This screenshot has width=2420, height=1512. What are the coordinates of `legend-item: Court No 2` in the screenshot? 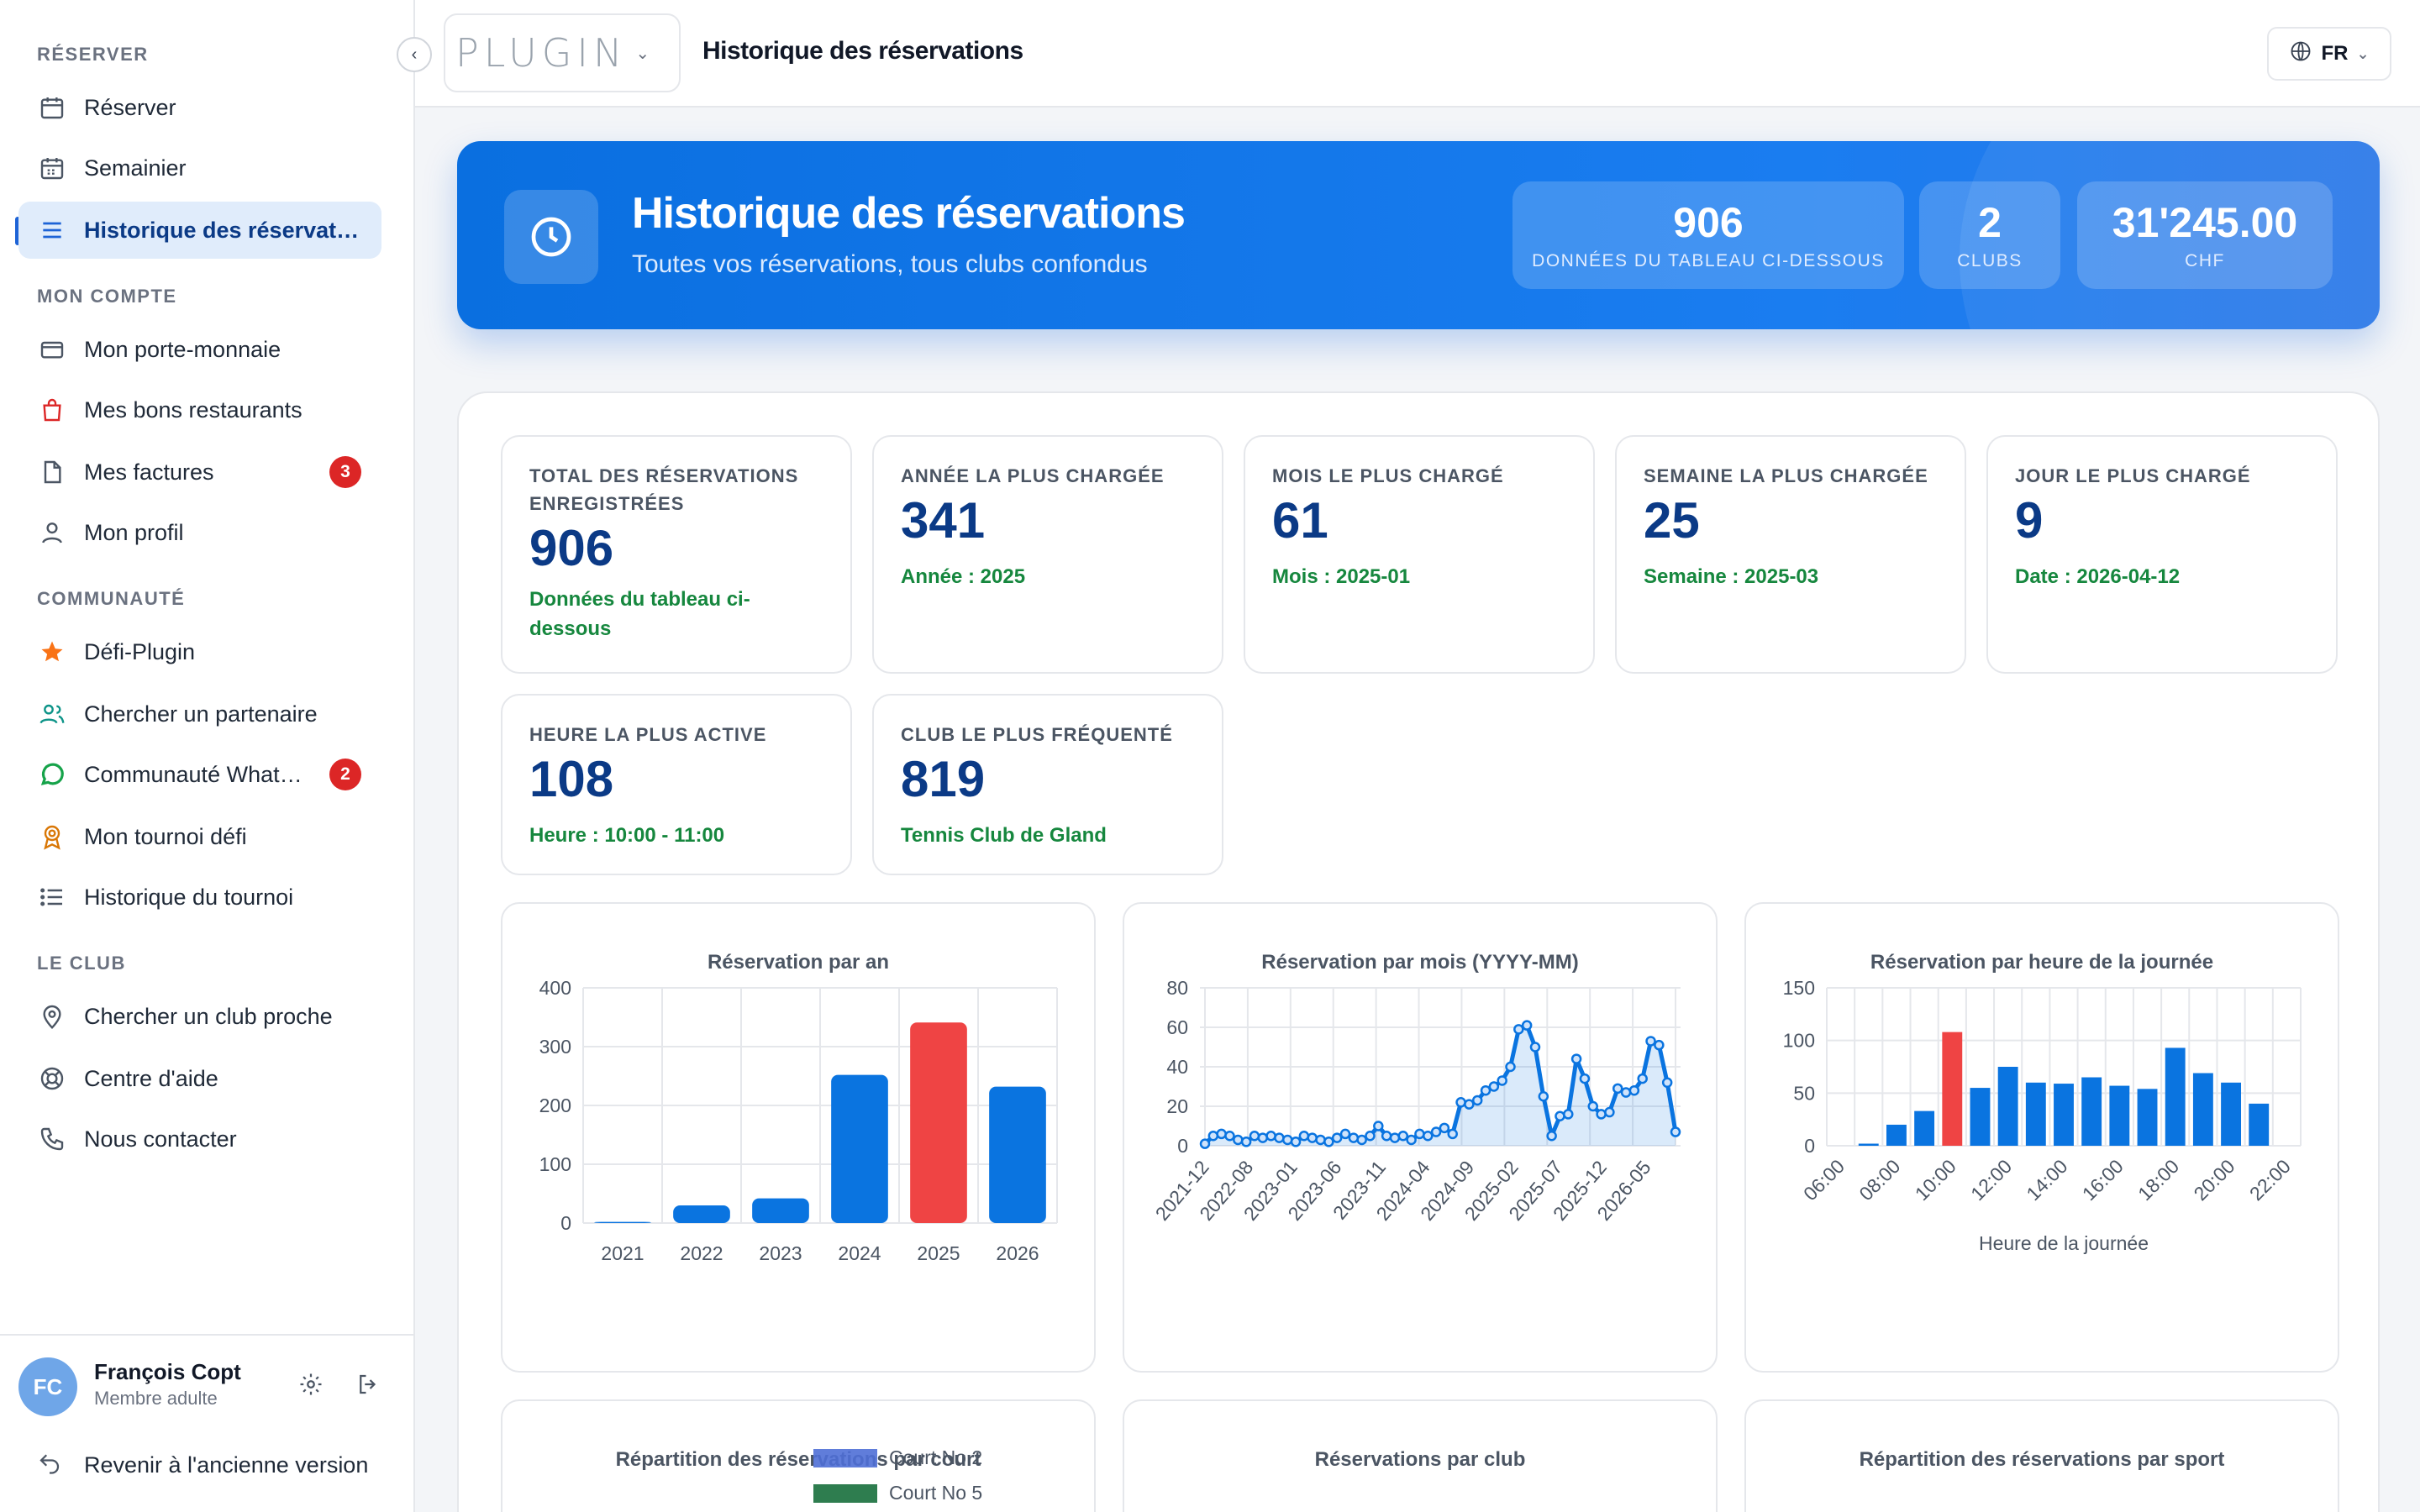 It's located at (898, 1457).